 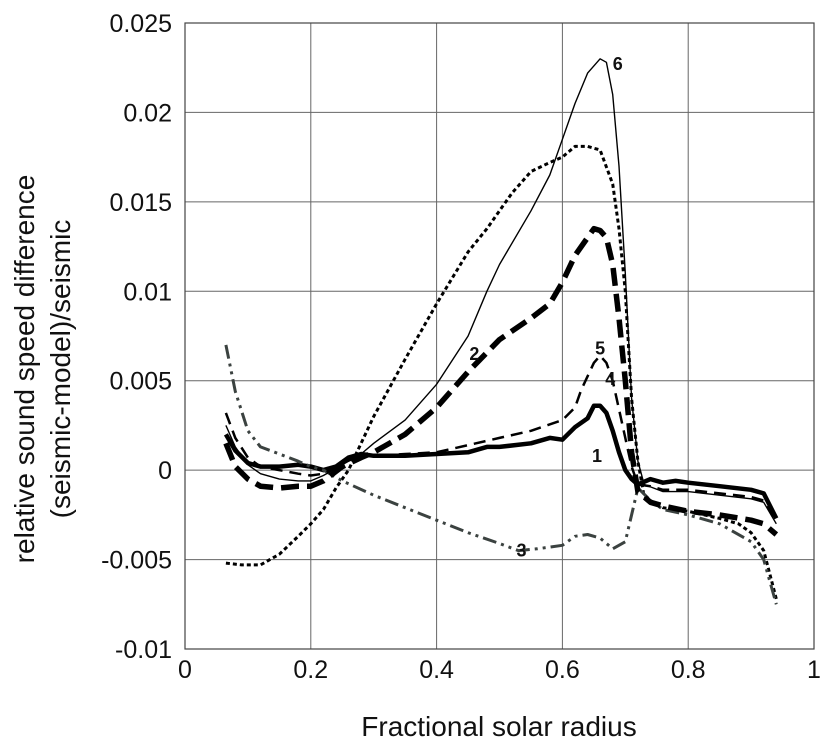 What do you see at coordinates (814, 670) in the screenshot?
I see `x-tick-label: 1` at bounding box center [814, 670].